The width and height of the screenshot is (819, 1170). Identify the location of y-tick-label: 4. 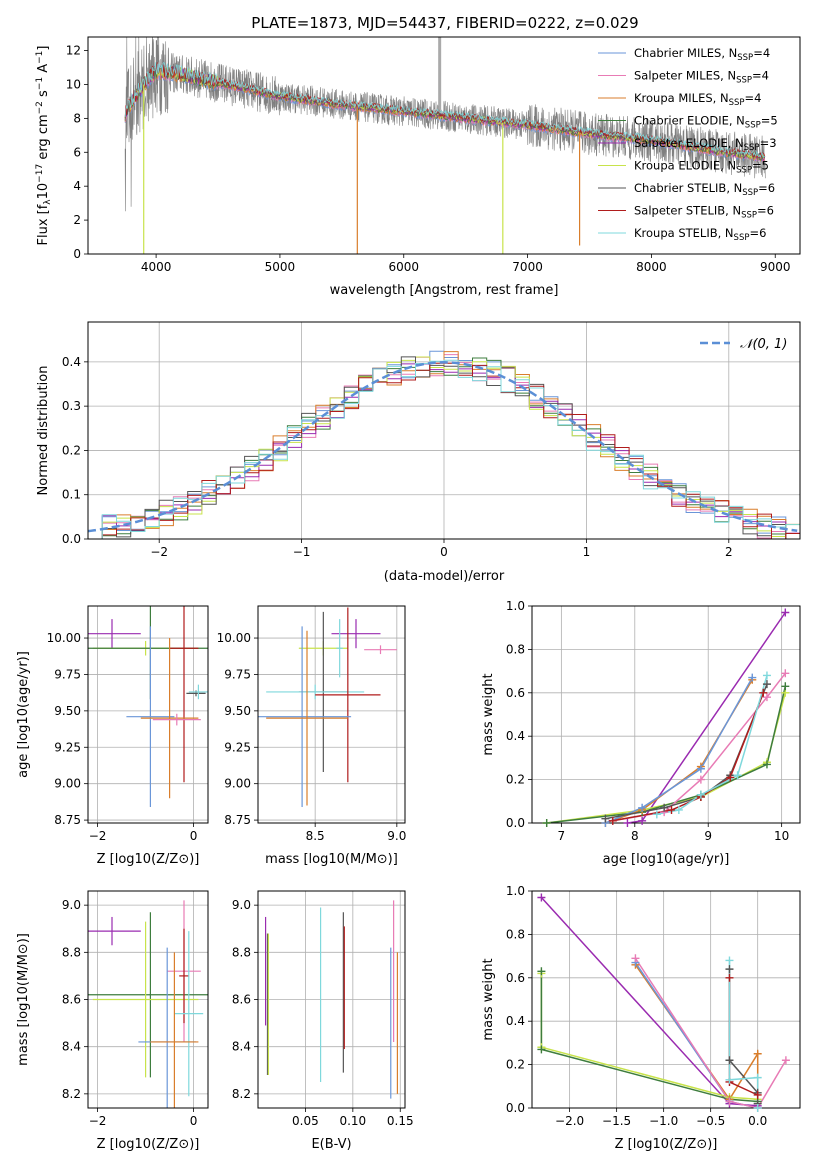
(77, 186).